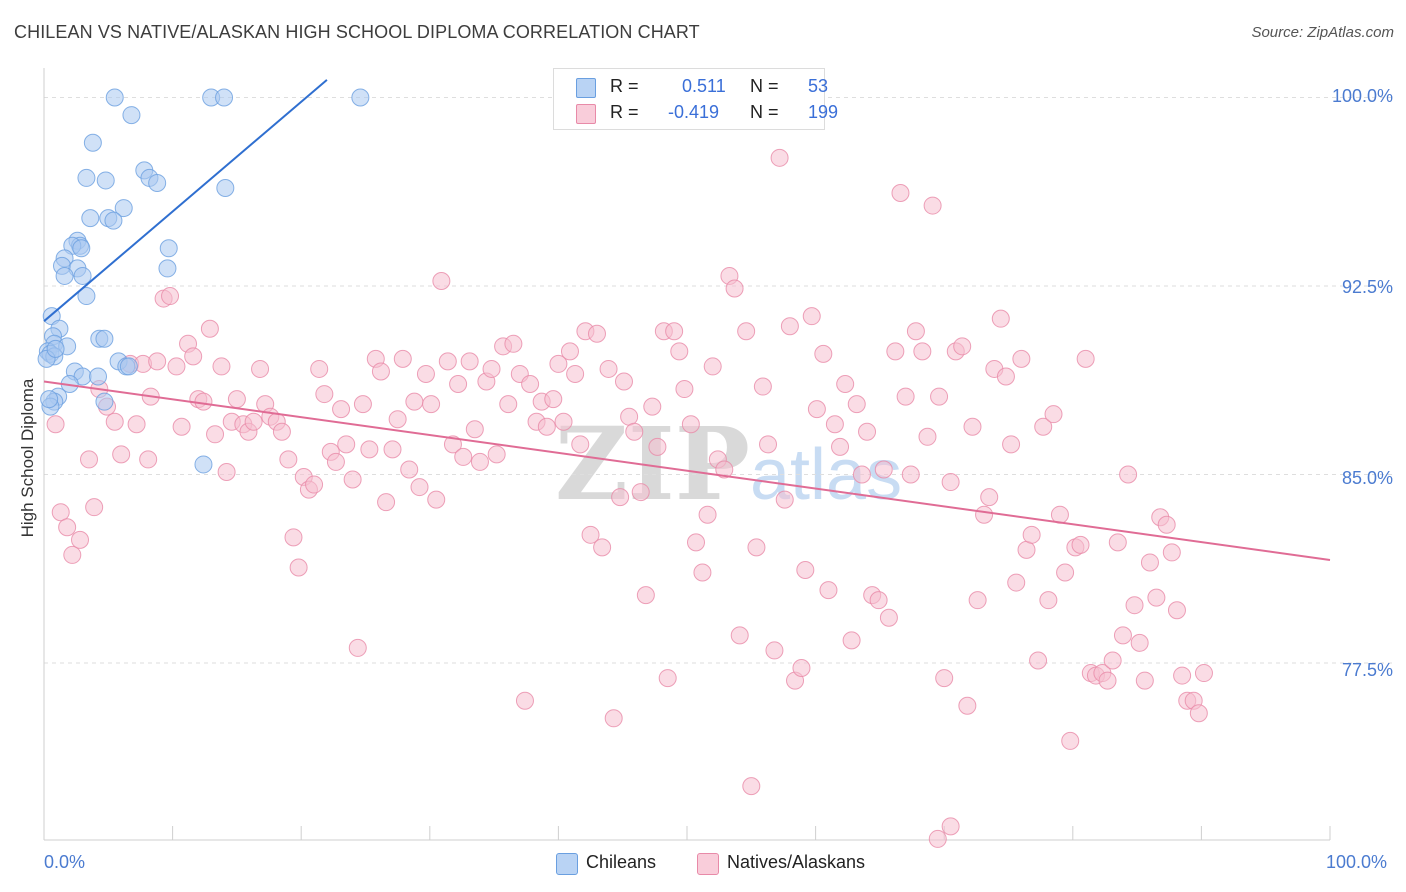 The height and width of the screenshot is (892, 1406). I want to click on x-tick-max: 100.0%, so click(1357, 862).